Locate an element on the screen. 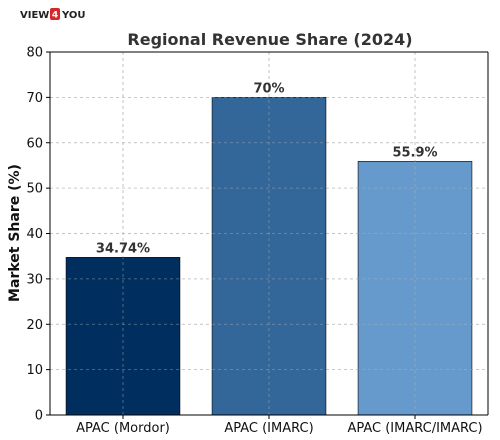  x-tick-label: APAC (Mordor) is located at coordinates (123, 428).